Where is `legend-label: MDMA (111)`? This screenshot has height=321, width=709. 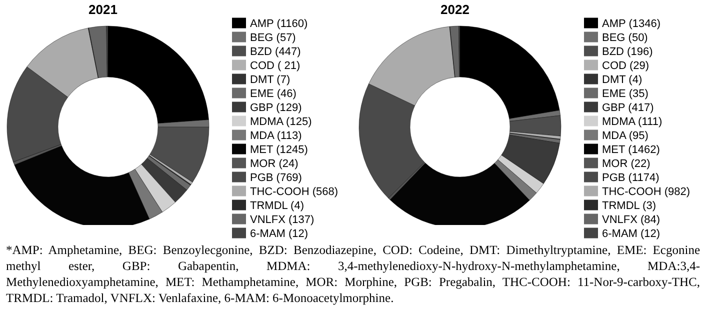 legend-label: MDMA (111) is located at coordinates (632, 122).